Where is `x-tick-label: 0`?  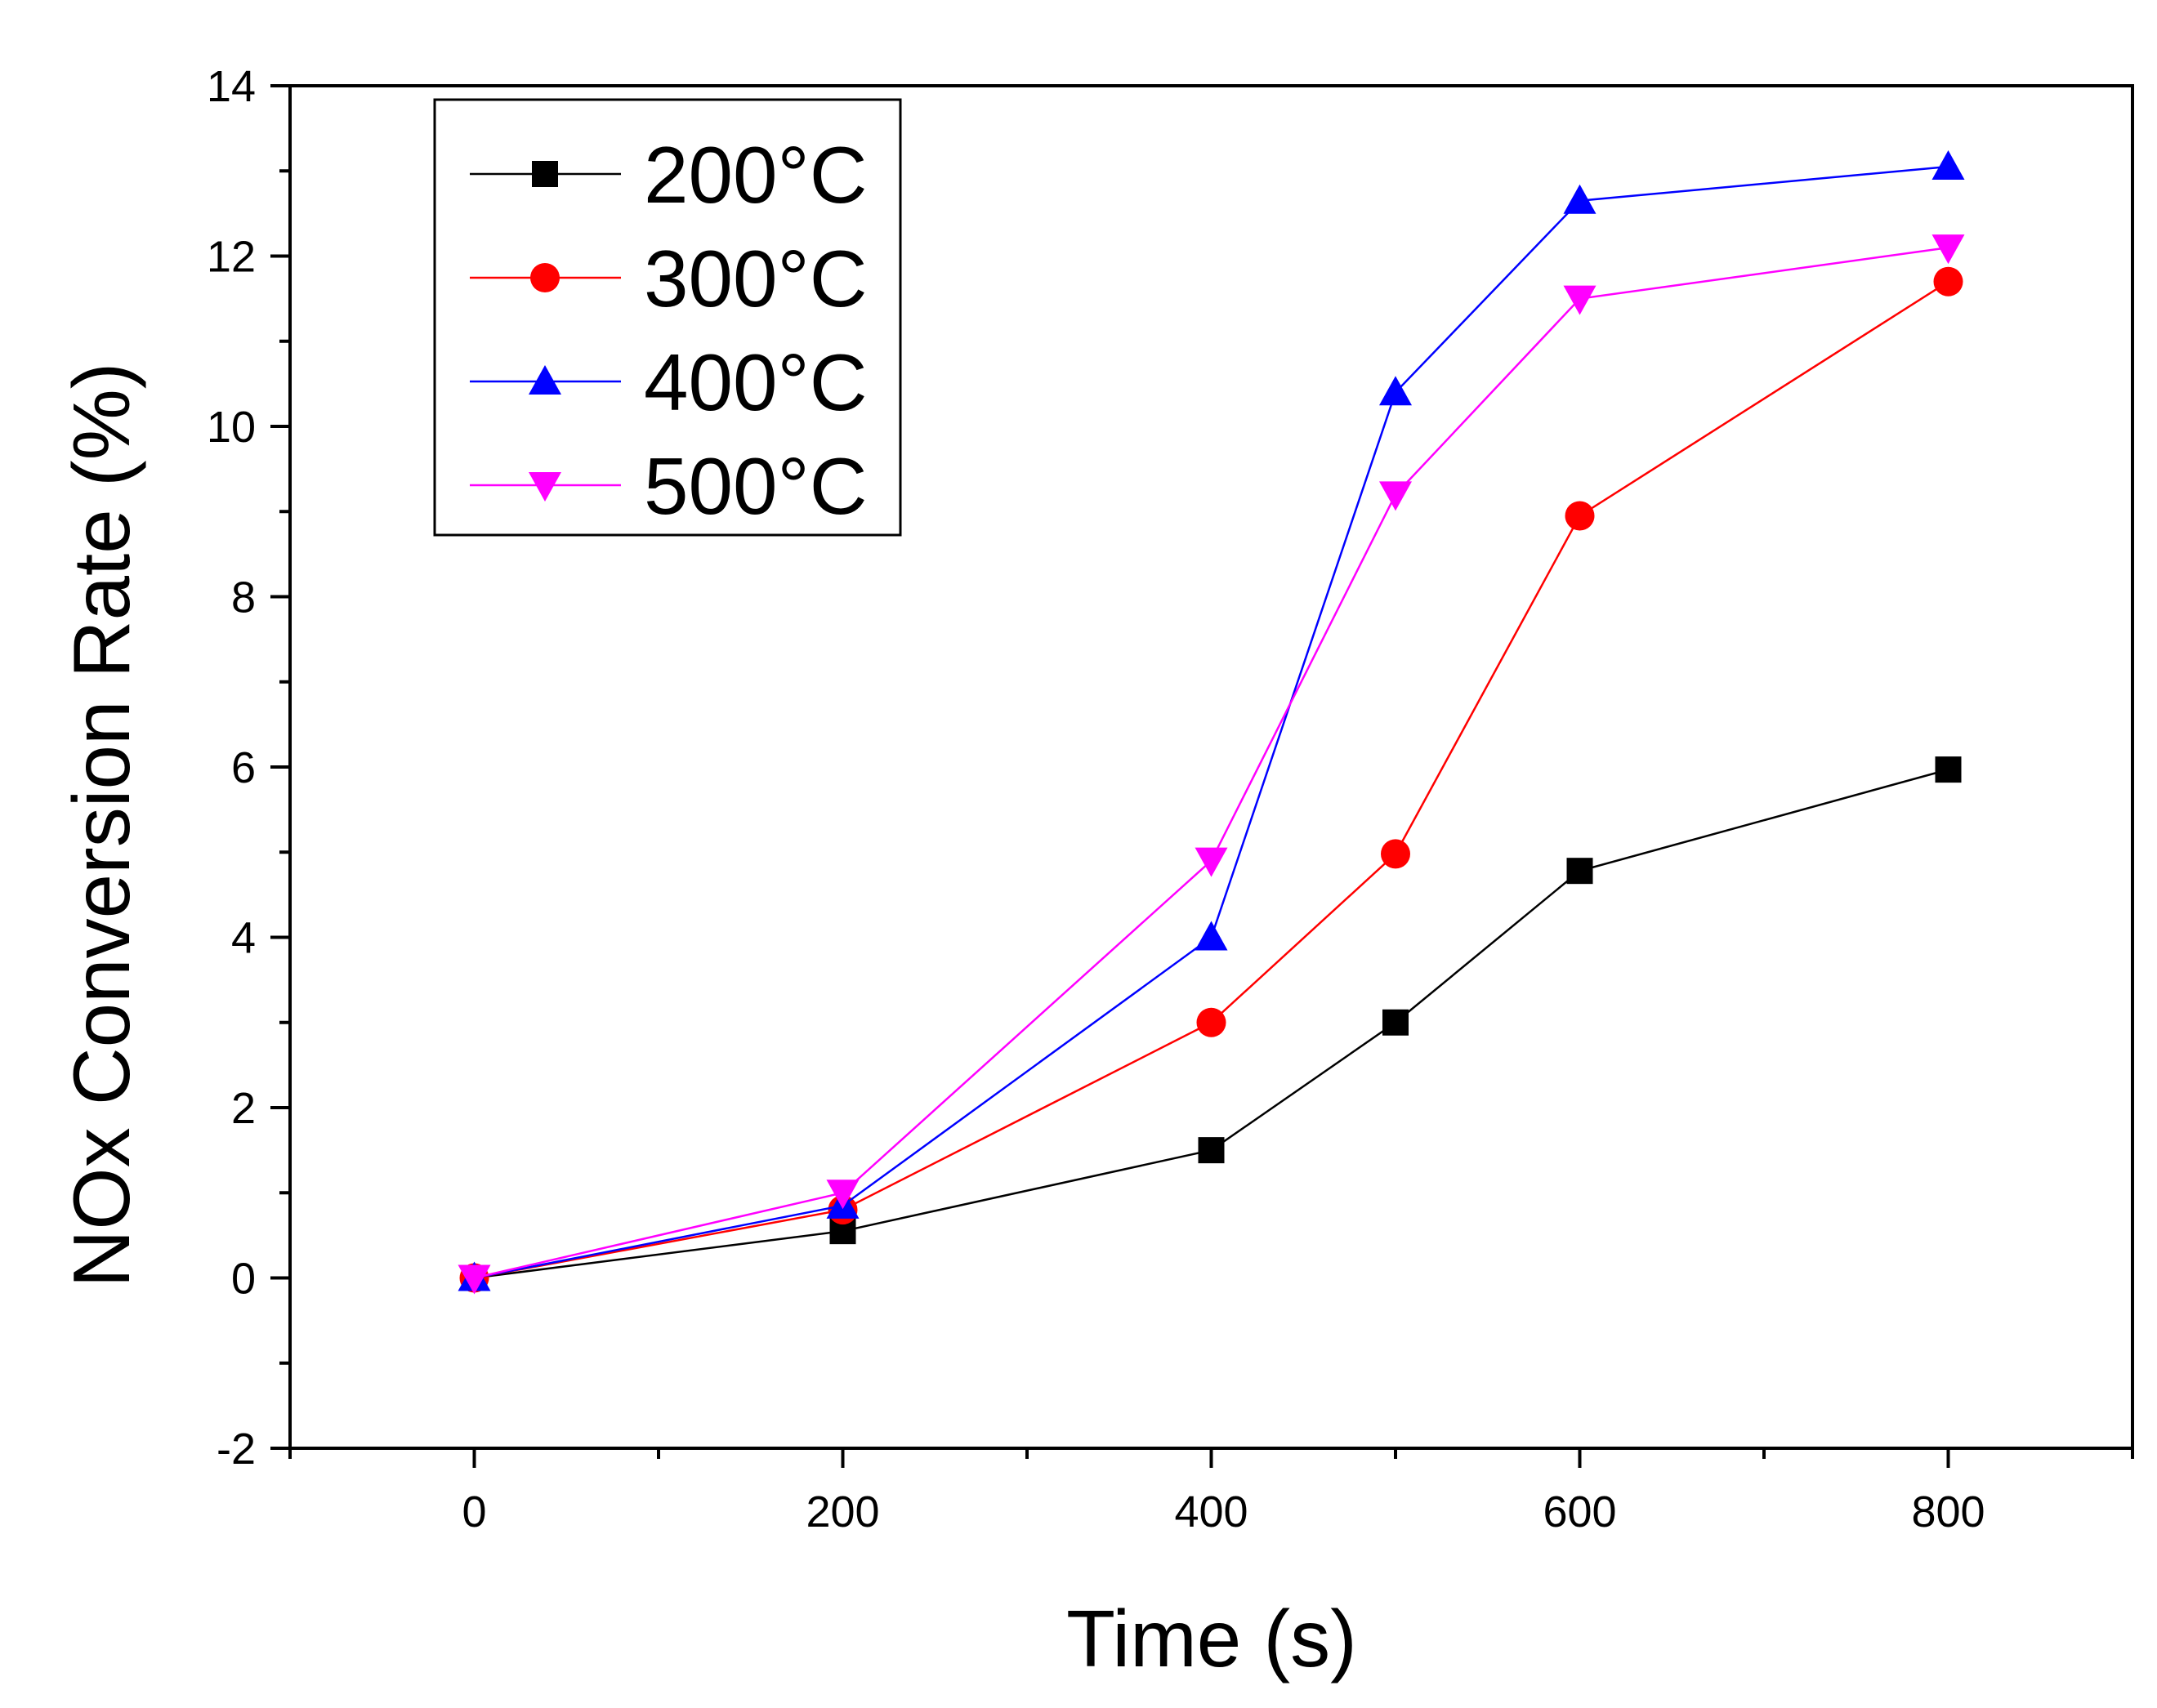 x-tick-label: 0 is located at coordinates (474, 1511).